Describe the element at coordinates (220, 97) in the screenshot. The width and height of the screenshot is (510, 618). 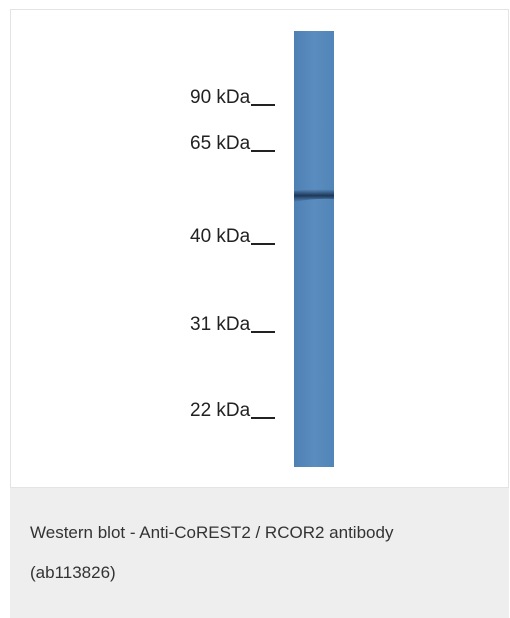
I see `marker-label-text: 90 kDa` at that location.